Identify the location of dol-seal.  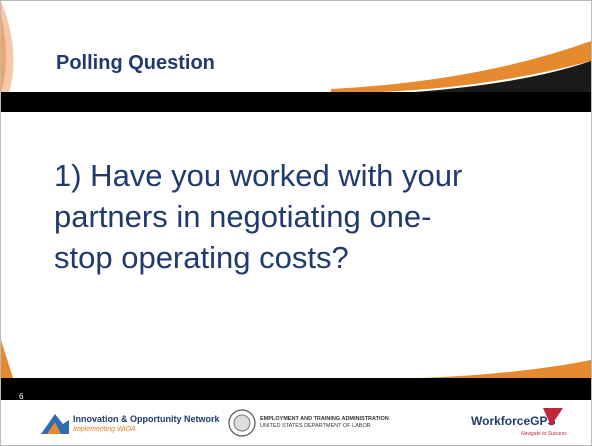
(242, 423).